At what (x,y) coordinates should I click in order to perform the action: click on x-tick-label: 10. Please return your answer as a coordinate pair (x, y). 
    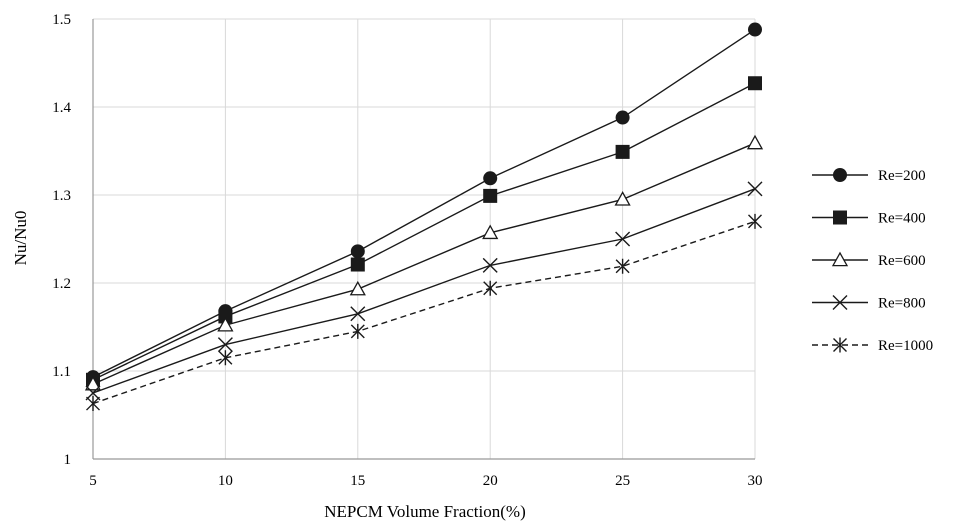
    Looking at the image, I should click on (225, 481).